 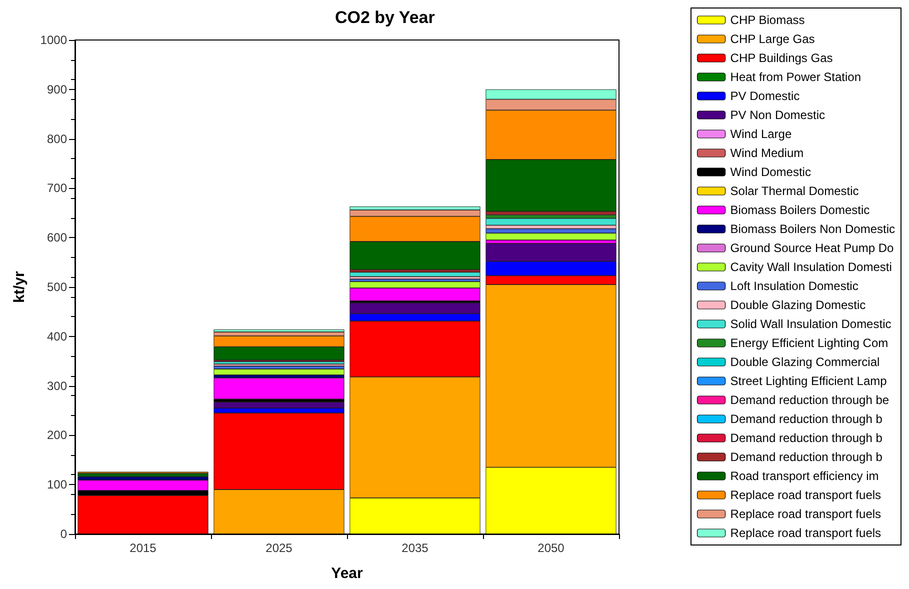 I want to click on legend-label: Solar Thermal Domestic, so click(x=794, y=191).